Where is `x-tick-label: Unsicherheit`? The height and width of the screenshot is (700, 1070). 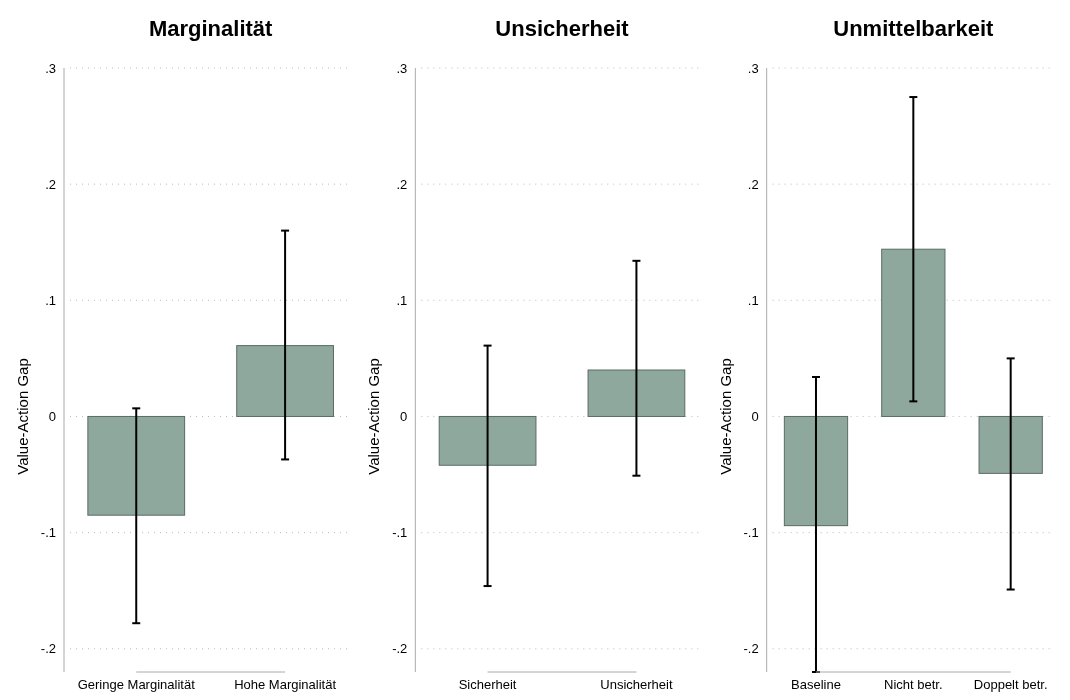 x-tick-label: Unsicherheit is located at coordinates (636, 684).